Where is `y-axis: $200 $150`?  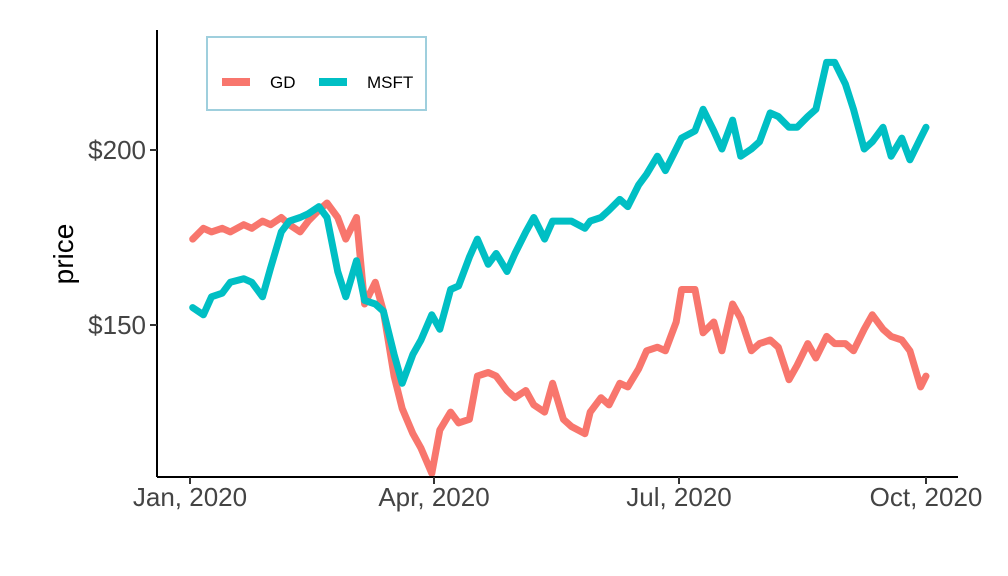
y-axis: $200 $150 is located at coordinates (123, 253).